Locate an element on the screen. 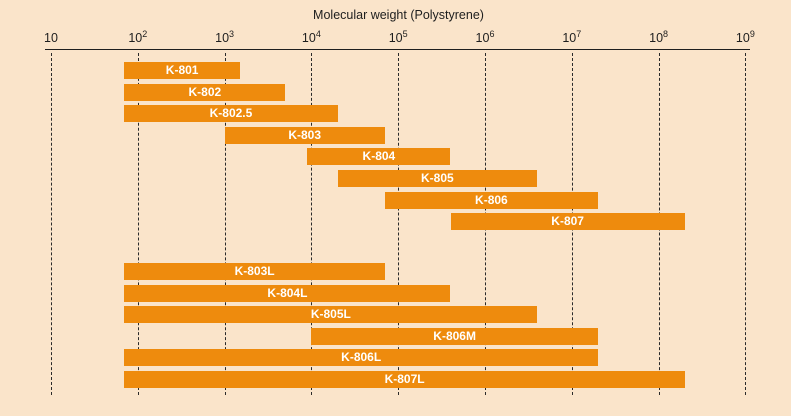 Image resolution: width=791 pixels, height=416 pixels. tick-label-10e9: 10⁹ is located at coordinates (745, 36).